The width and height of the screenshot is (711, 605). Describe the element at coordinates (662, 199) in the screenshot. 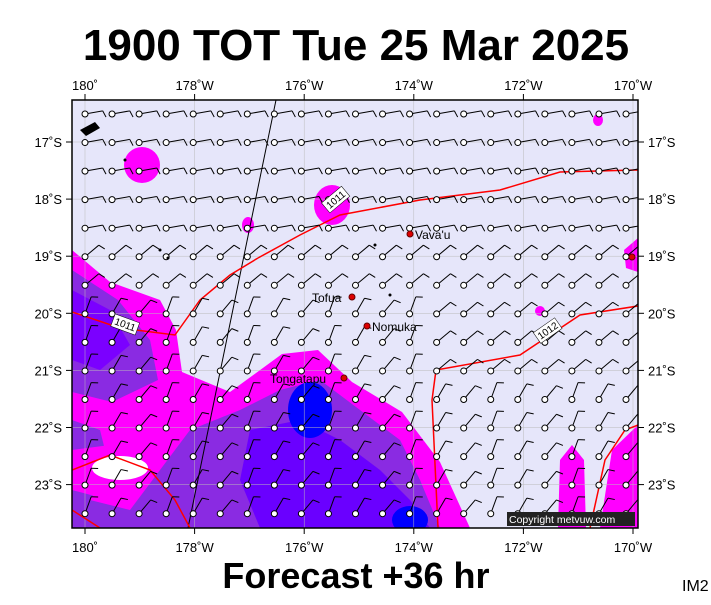

I see `lat-label: 18˚S` at that location.